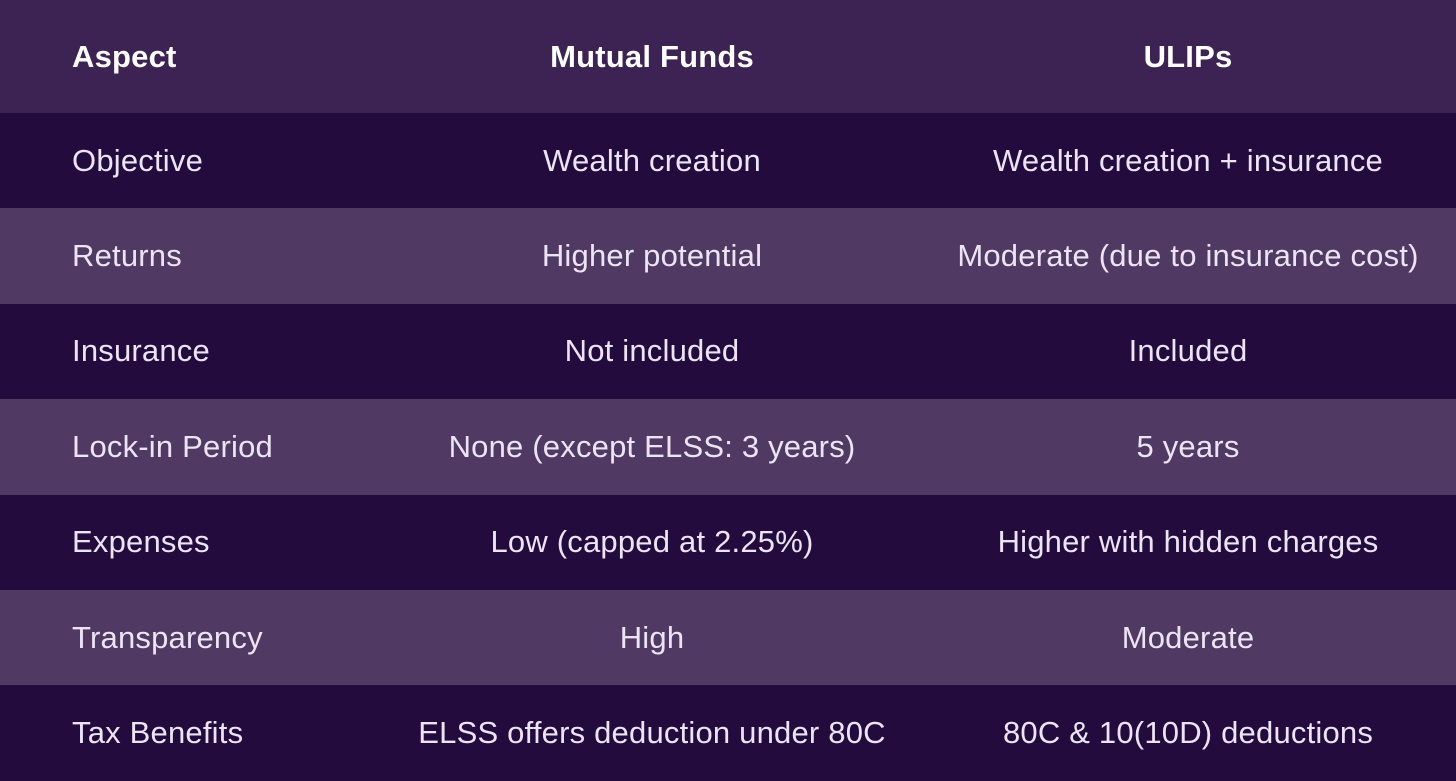 The image size is (1456, 781). Describe the element at coordinates (158, 733) in the screenshot. I see `table-cell-aspect: Tax Benefits` at that location.